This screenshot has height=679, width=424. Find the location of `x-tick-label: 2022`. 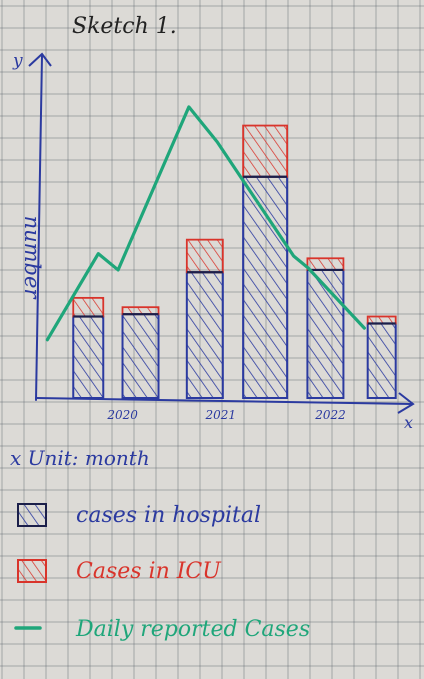

x-tick-label: 2022 is located at coordinates (330, 415).